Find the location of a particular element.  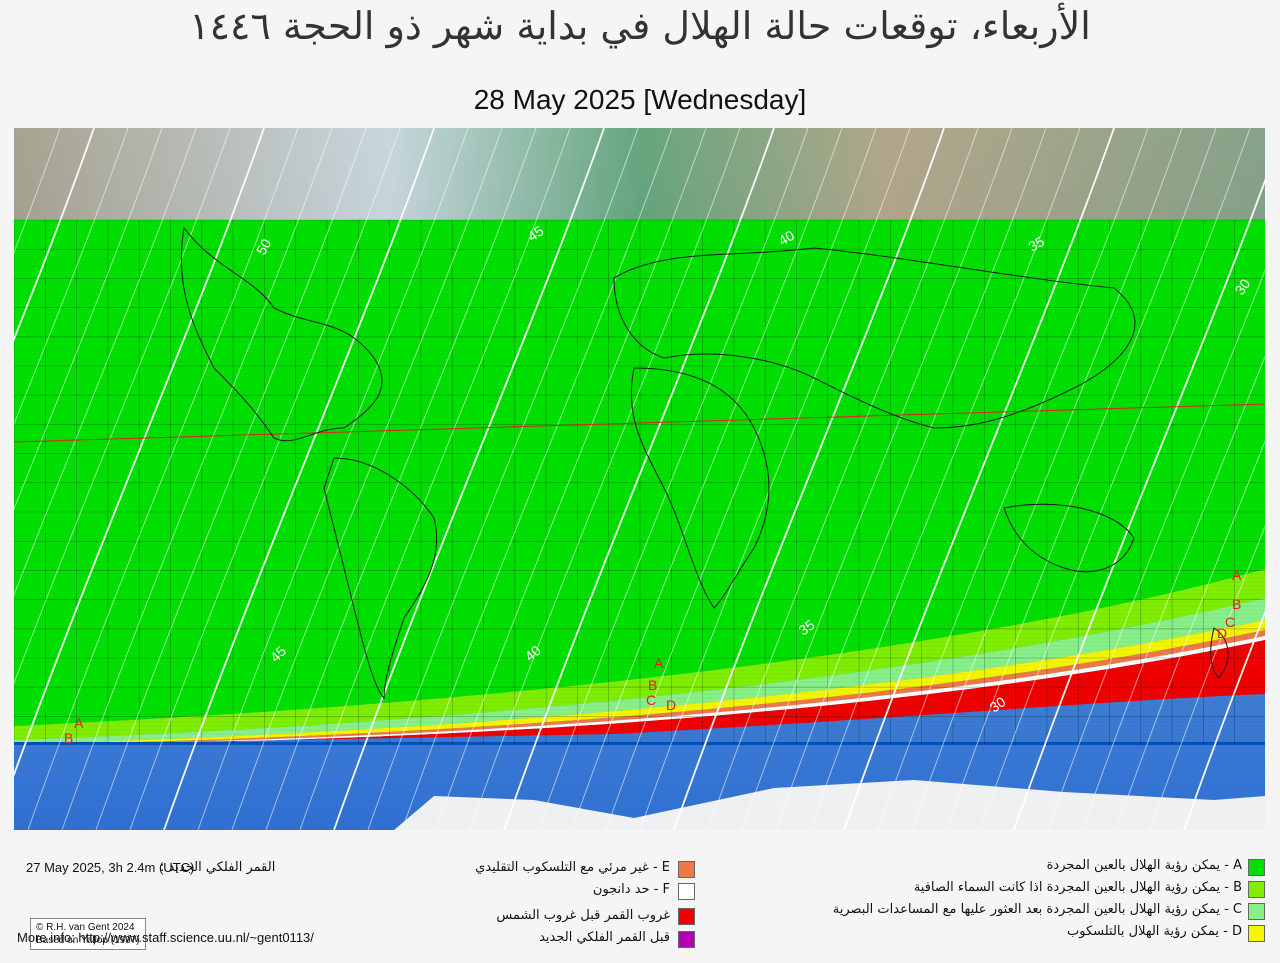

new-moon-time: 27 May 2025, 3h 2.4m (UTC) is located at coordinates (110, 867).